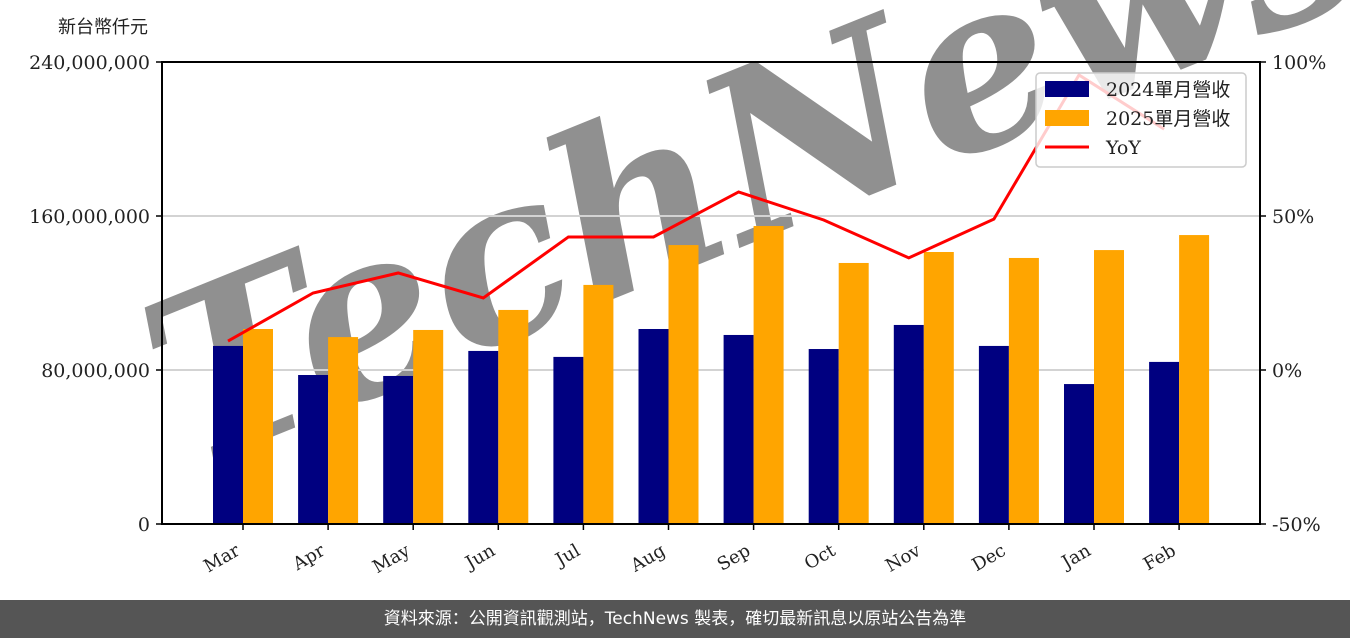 This screenshot has width=1350, height=638. What do you see at coordinates (1079, 454) in the screenshot?
I see `bar-2024-jan` at bounding box center [1079, 454].